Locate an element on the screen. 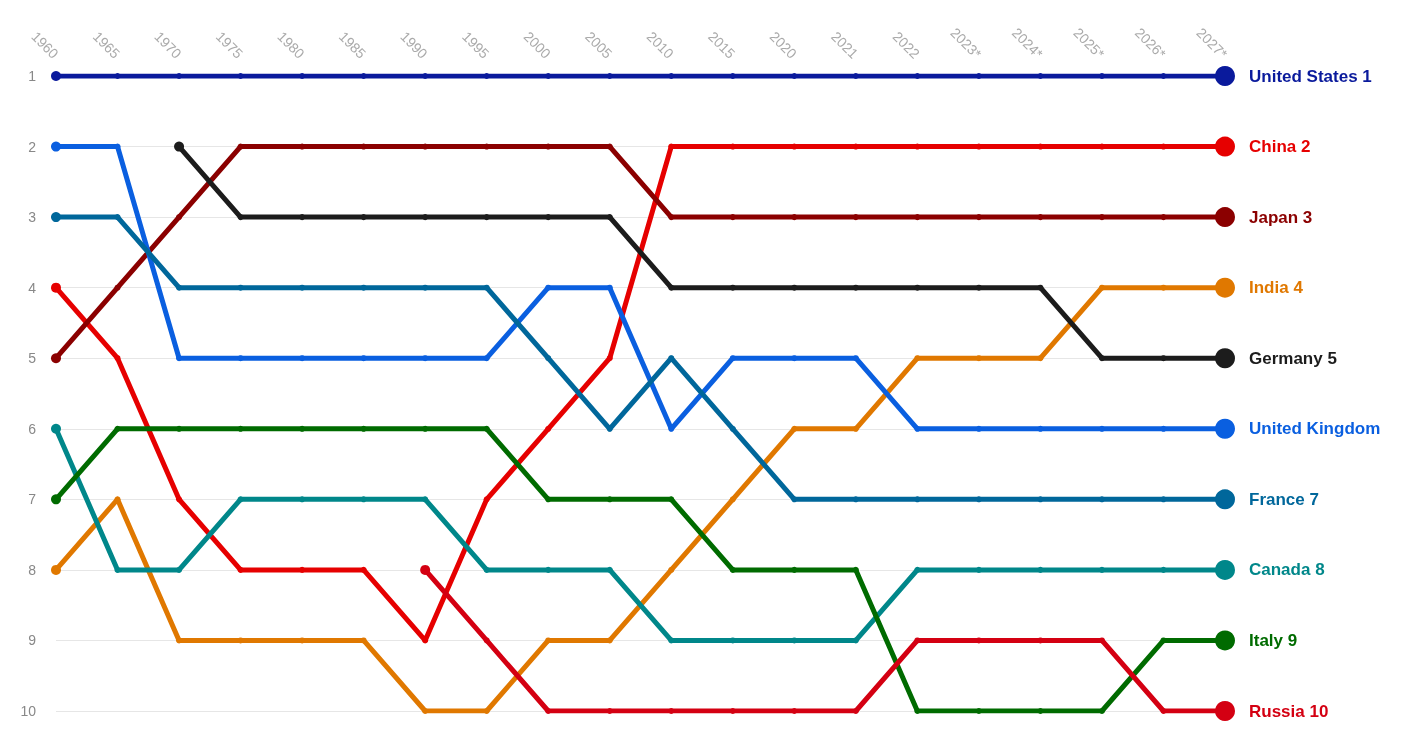 This screenshot has height=752, width=1428. y-tick-label: 1 is located at coordinates (32, 76).